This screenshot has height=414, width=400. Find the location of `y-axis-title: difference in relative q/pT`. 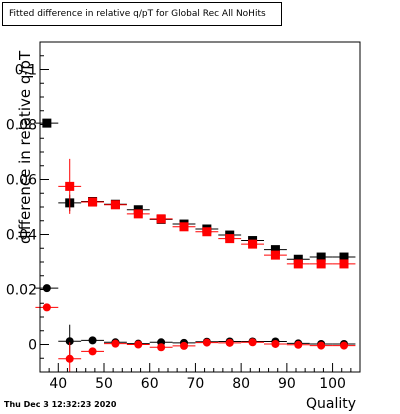

y-axis-title: difference in relative q/pT is located at coordinates (25, 147).